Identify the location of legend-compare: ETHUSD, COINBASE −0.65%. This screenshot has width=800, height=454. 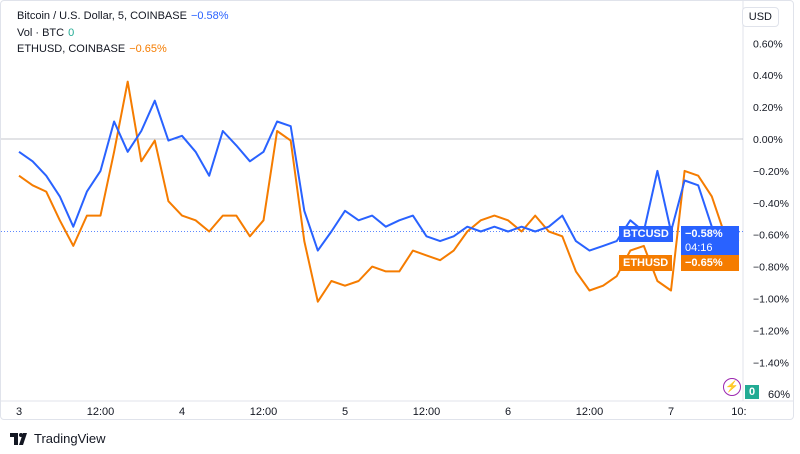
(92, 49).